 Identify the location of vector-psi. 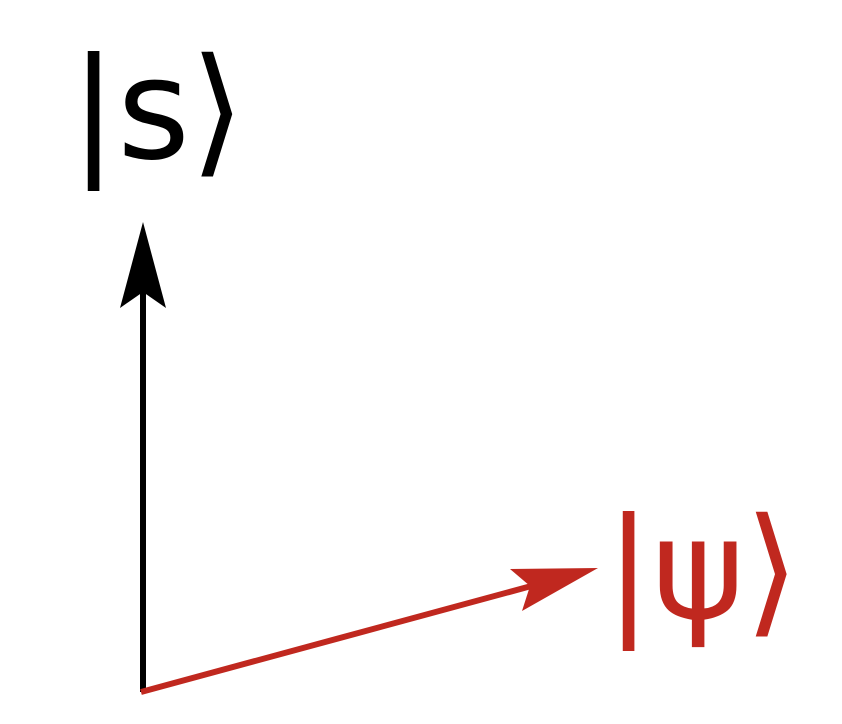
(338, 638).